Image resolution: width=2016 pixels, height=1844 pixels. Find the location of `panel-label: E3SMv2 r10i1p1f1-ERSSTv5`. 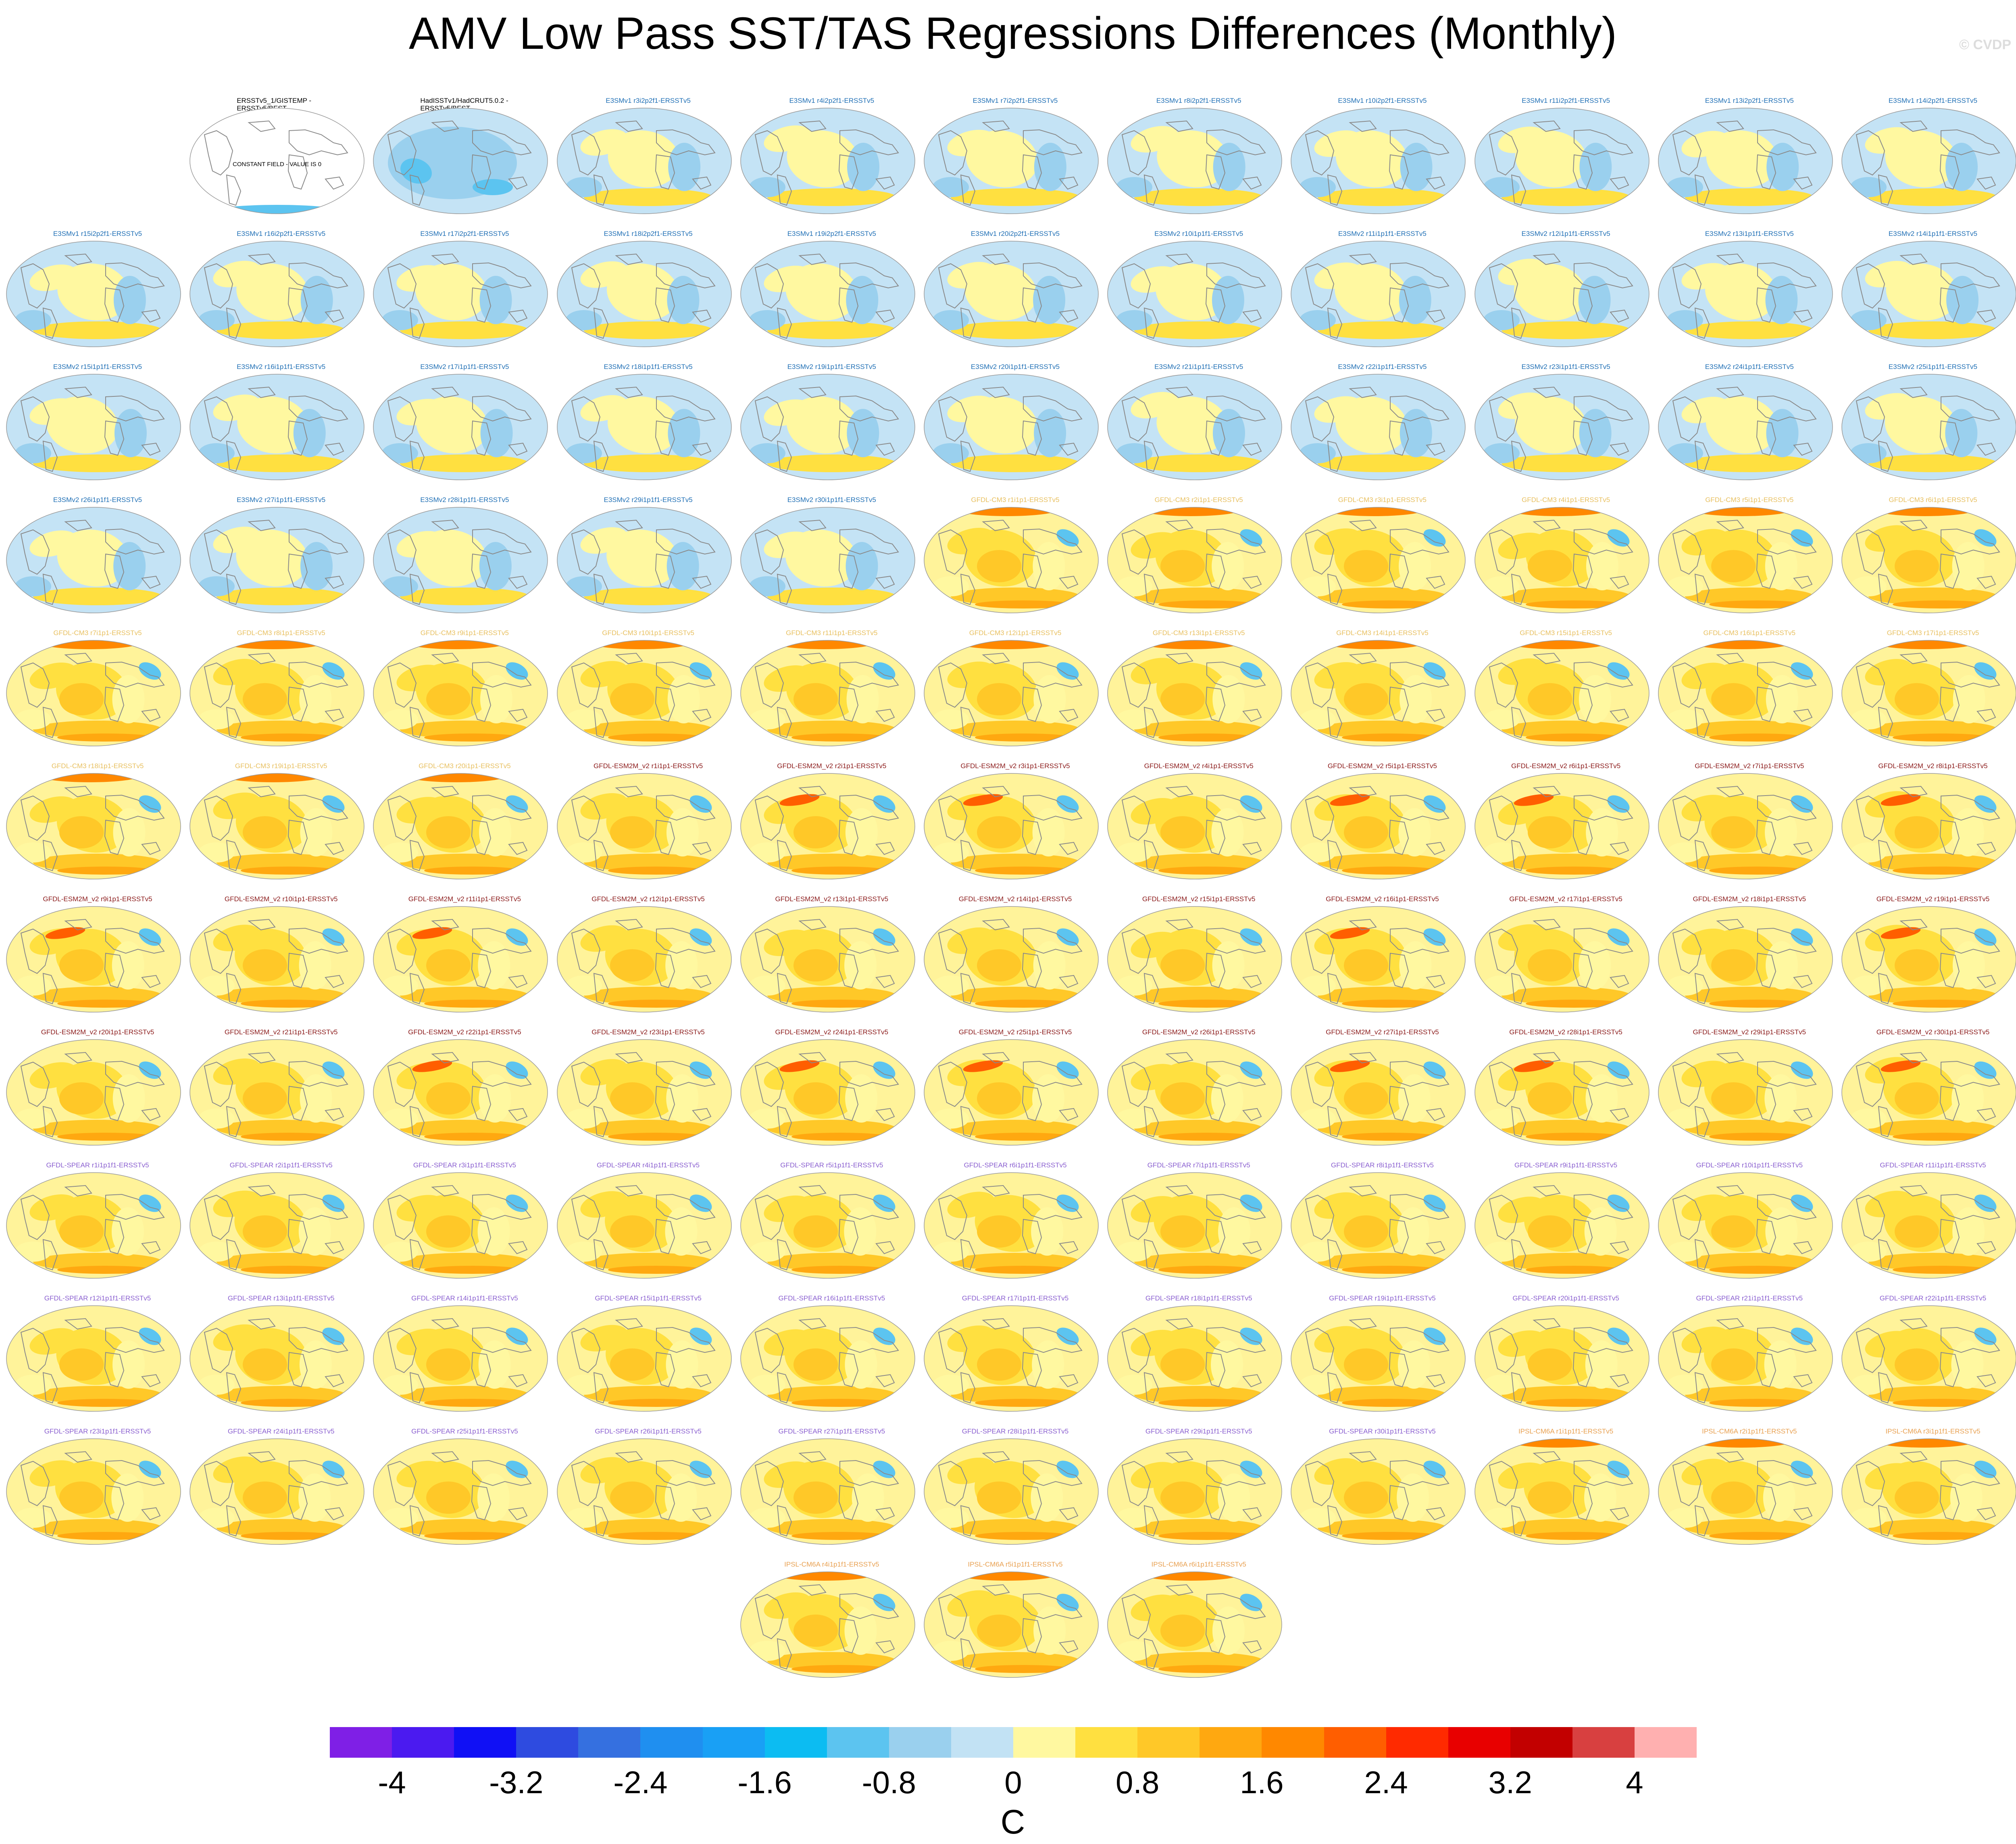

panel-label: E3SMv2 r10i1p1f1-ERSSTv5 is located at coordinates (1198, 234).